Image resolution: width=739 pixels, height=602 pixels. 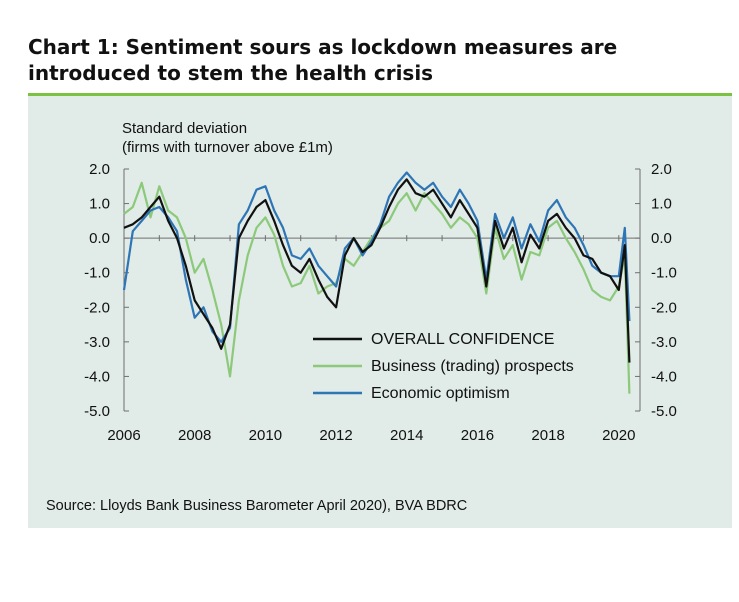 What do you see at coordinates (664, 411) in the screenshot?
I see `y-tick-label-right: -5.0` at bounding box center [664, 411].